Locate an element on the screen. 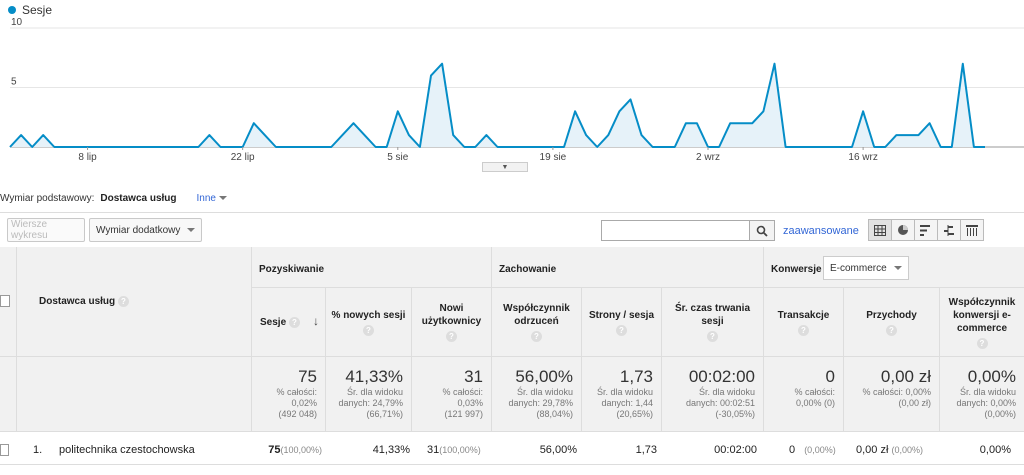 The image size is (1024, 475). totals-label-cell is located at coordinates (134, 394).